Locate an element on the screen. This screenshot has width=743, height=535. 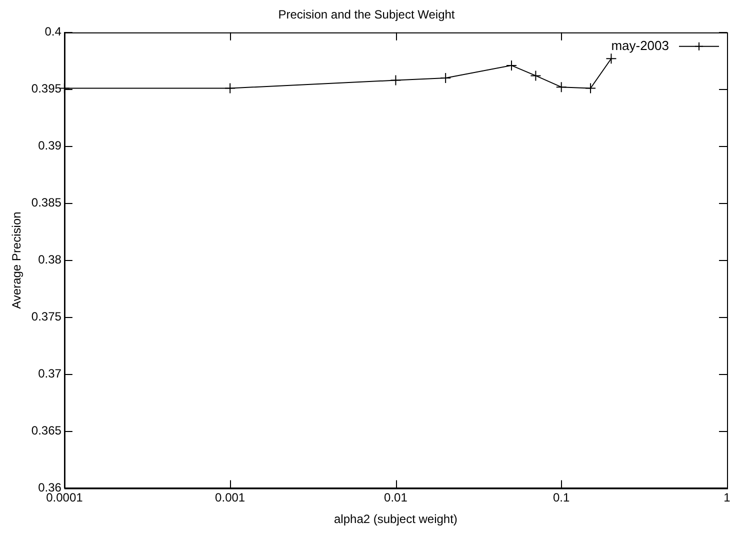
x-axis-title: alpha2 (subject weight) is located at coordinates (396, 519).